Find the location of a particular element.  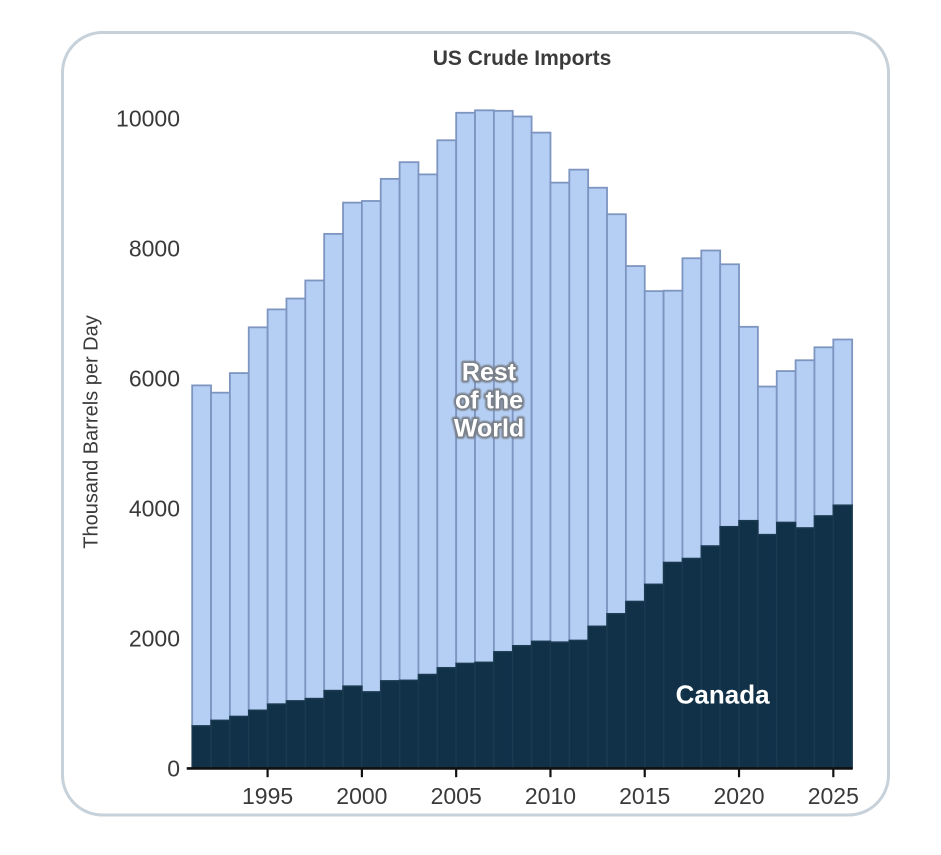

svg-text: 8000 is located at coordinates (154, 249).